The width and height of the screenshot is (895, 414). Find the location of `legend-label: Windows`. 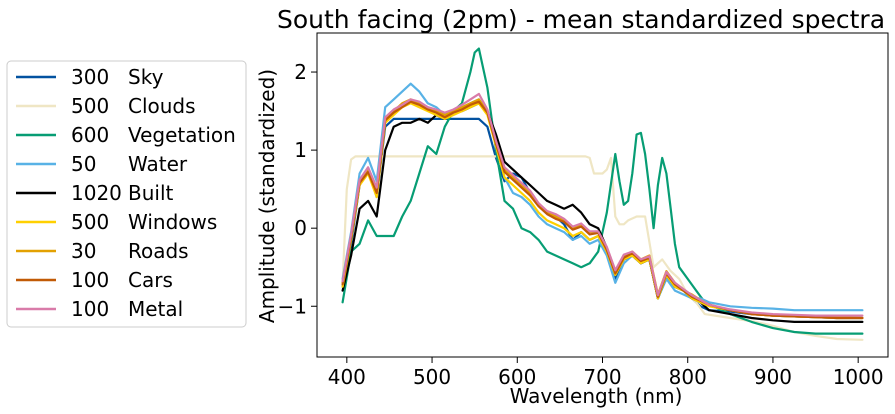

legend-label: Windows is located at coordinates (172, 222).